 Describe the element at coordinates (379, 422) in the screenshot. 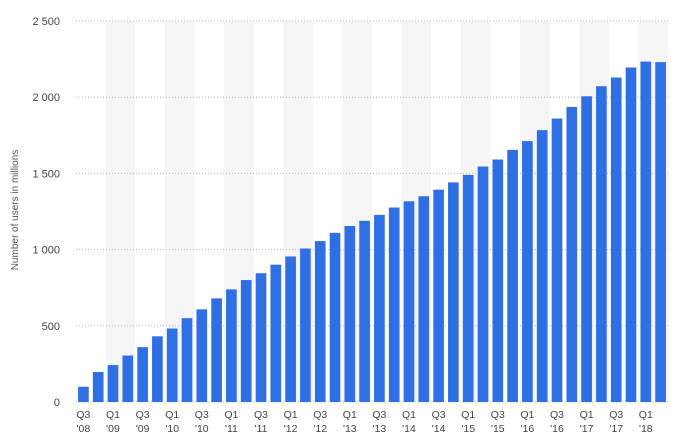

I see `x-tick-label: Q3'13` at that location.